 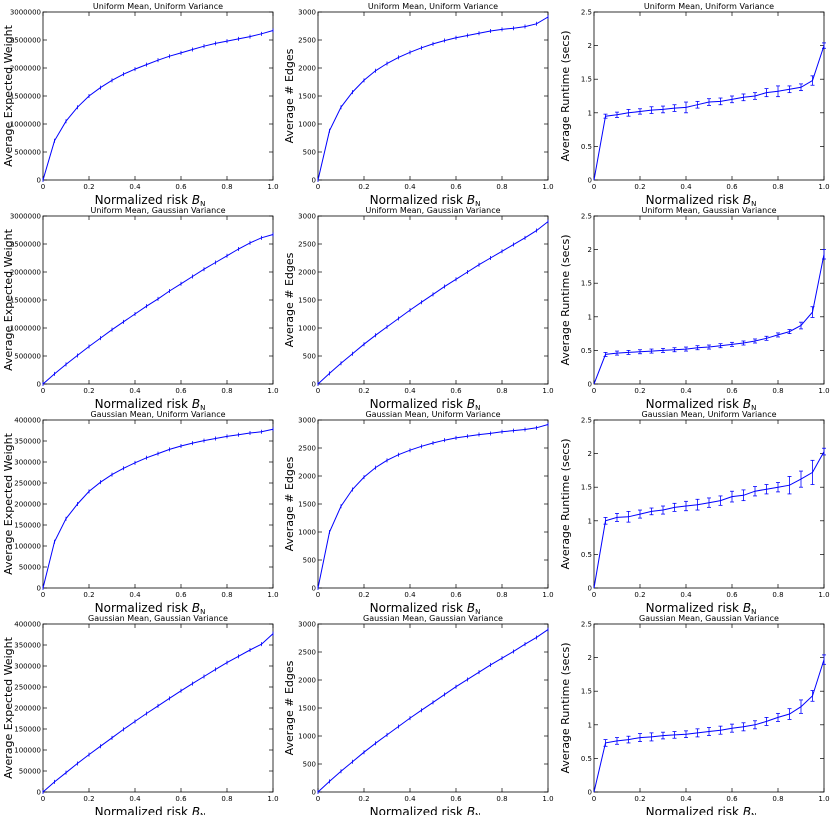 What do you see at coordinates (27, 463) in the screenshot?
I see `y-tick-label: 300000` at bounding box center [27, 463].